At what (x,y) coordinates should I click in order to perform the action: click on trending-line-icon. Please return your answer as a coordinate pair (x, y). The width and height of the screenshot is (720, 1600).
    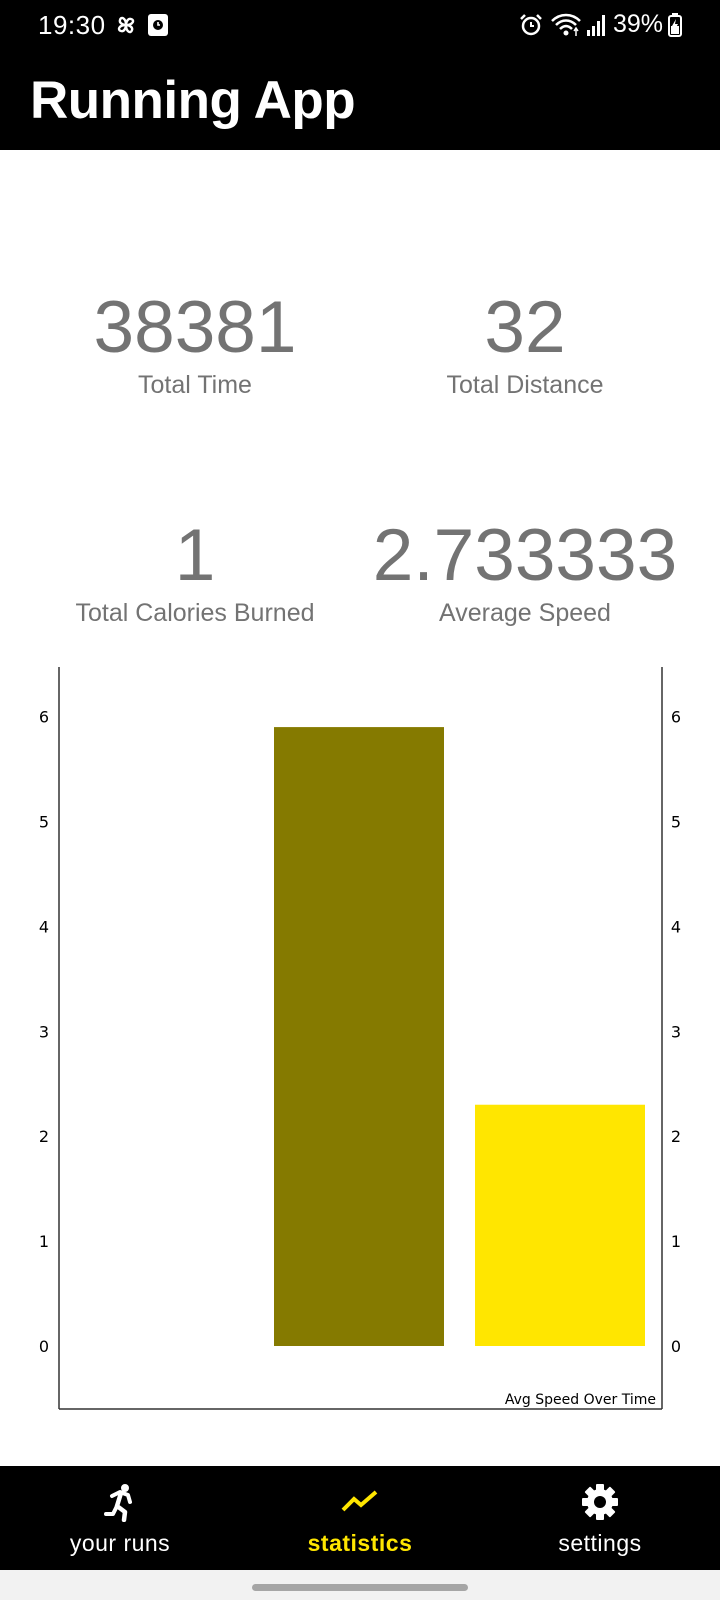
    Looking at the image, I should click on (359, 1501).